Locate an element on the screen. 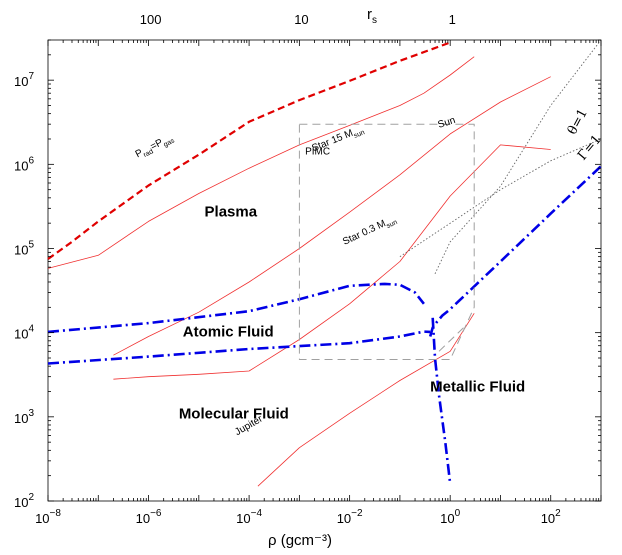  x-tick-label: 10⁻⁸ is located at coordinates (48, 517).